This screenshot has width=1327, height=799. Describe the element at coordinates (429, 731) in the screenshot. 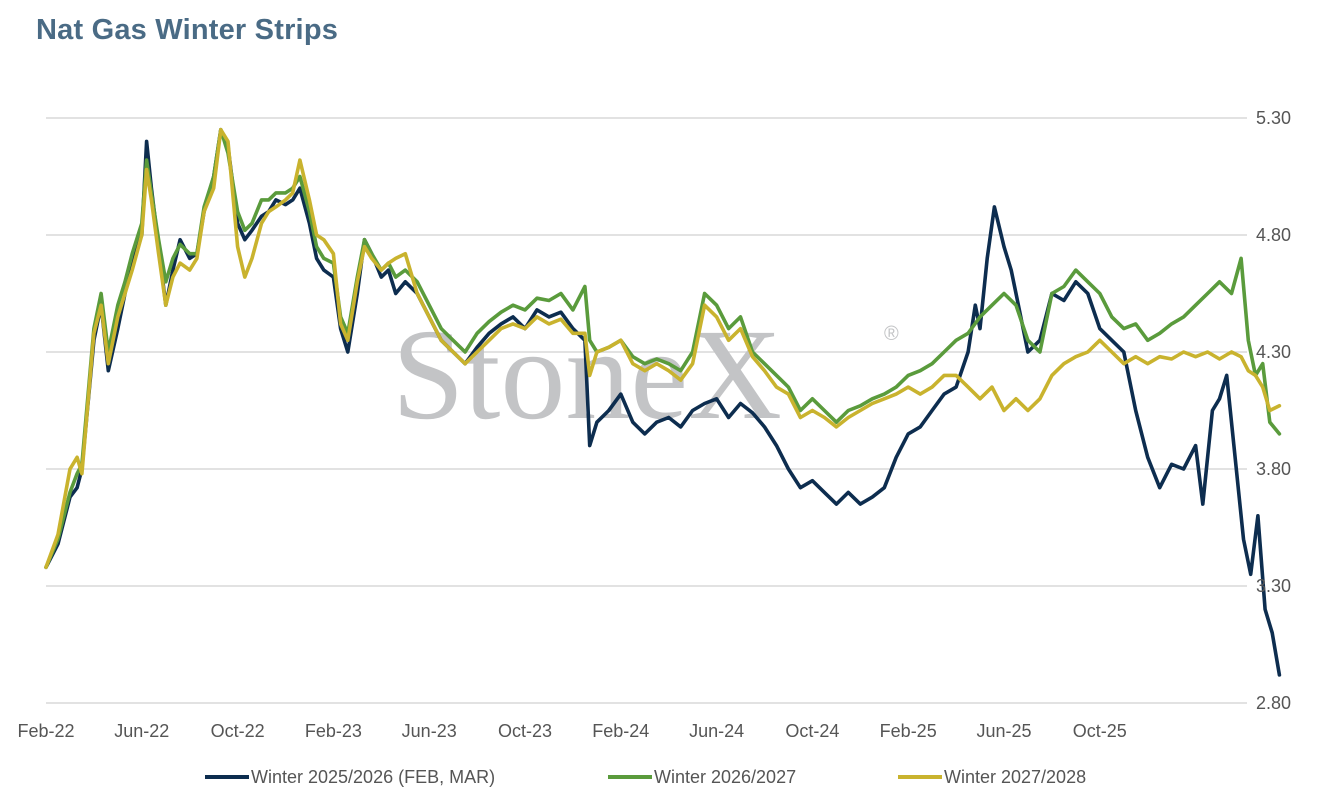

I see `x-tick-label: Jun-23` at that location.